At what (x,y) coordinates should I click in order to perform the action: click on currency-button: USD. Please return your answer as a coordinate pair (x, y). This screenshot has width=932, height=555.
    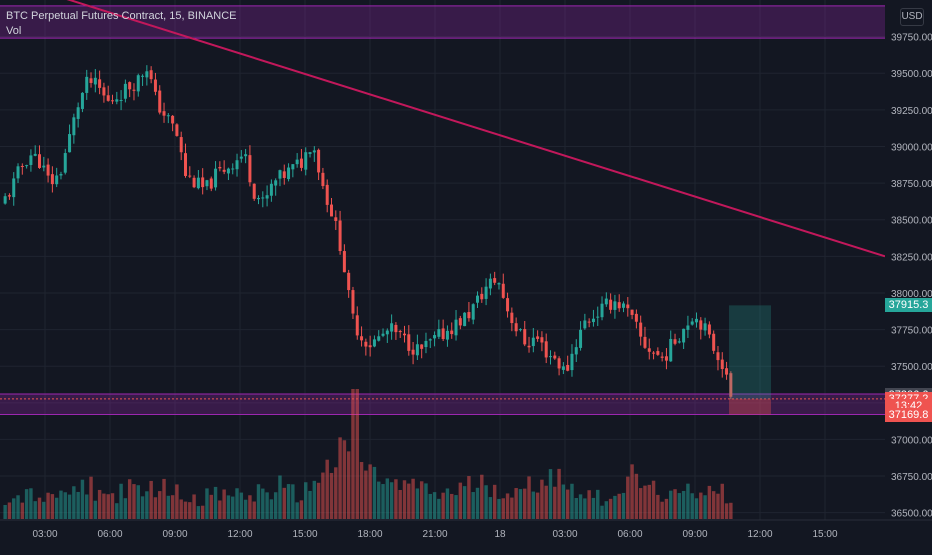
    Looking at the image, I should click on (912, 17).